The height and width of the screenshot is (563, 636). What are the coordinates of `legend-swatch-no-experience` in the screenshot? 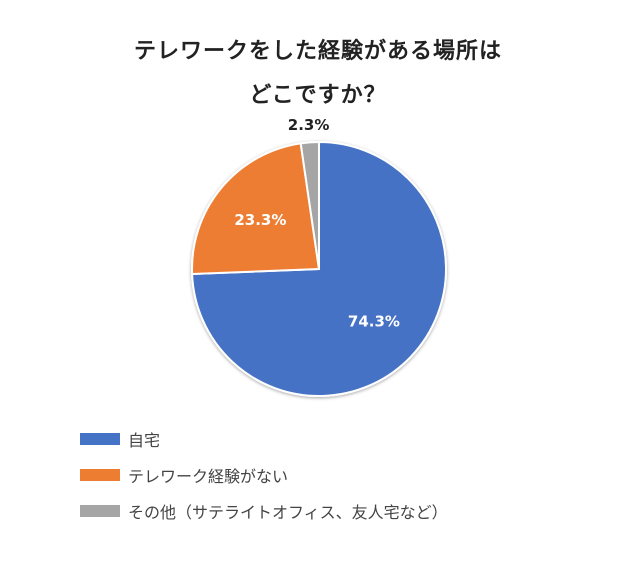 It's located at (100, 475).